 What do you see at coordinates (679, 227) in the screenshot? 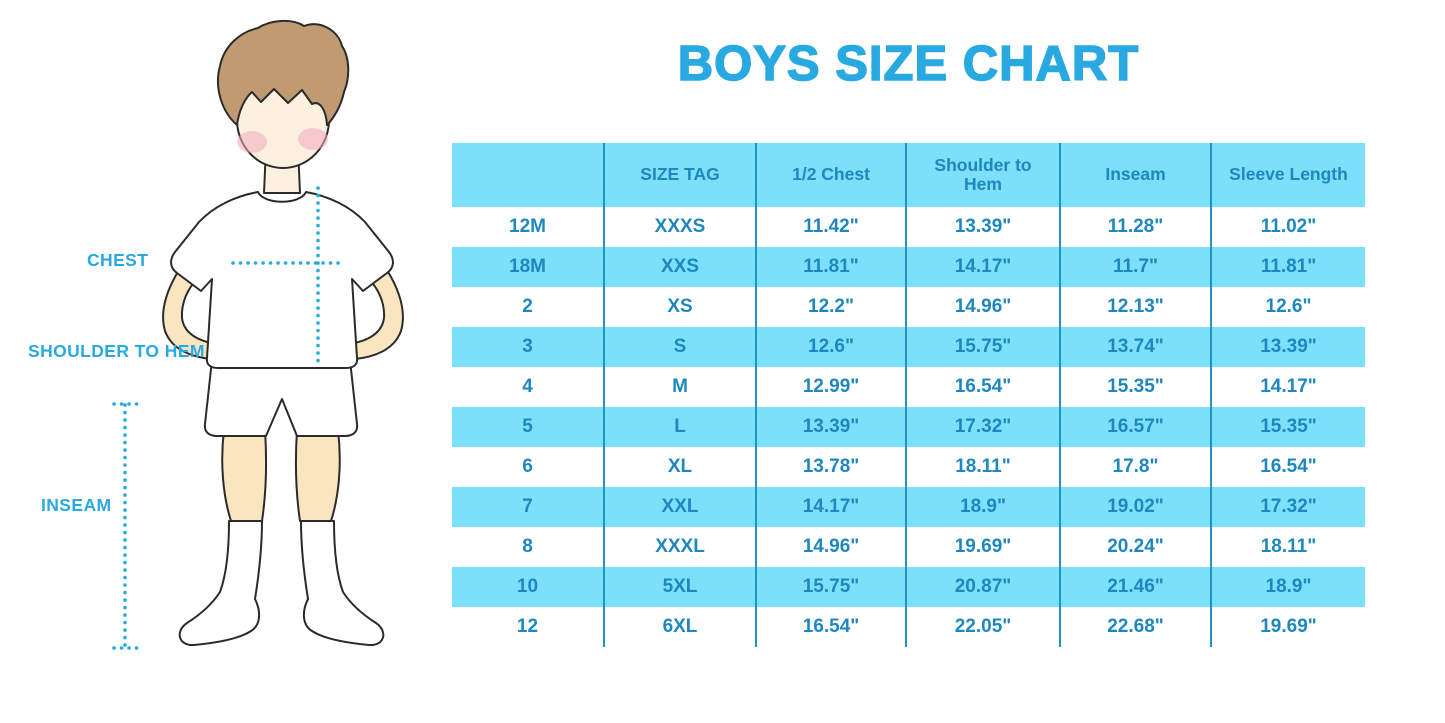
I see `size-value-cell: XXXS` at bounding box center [679, 227].